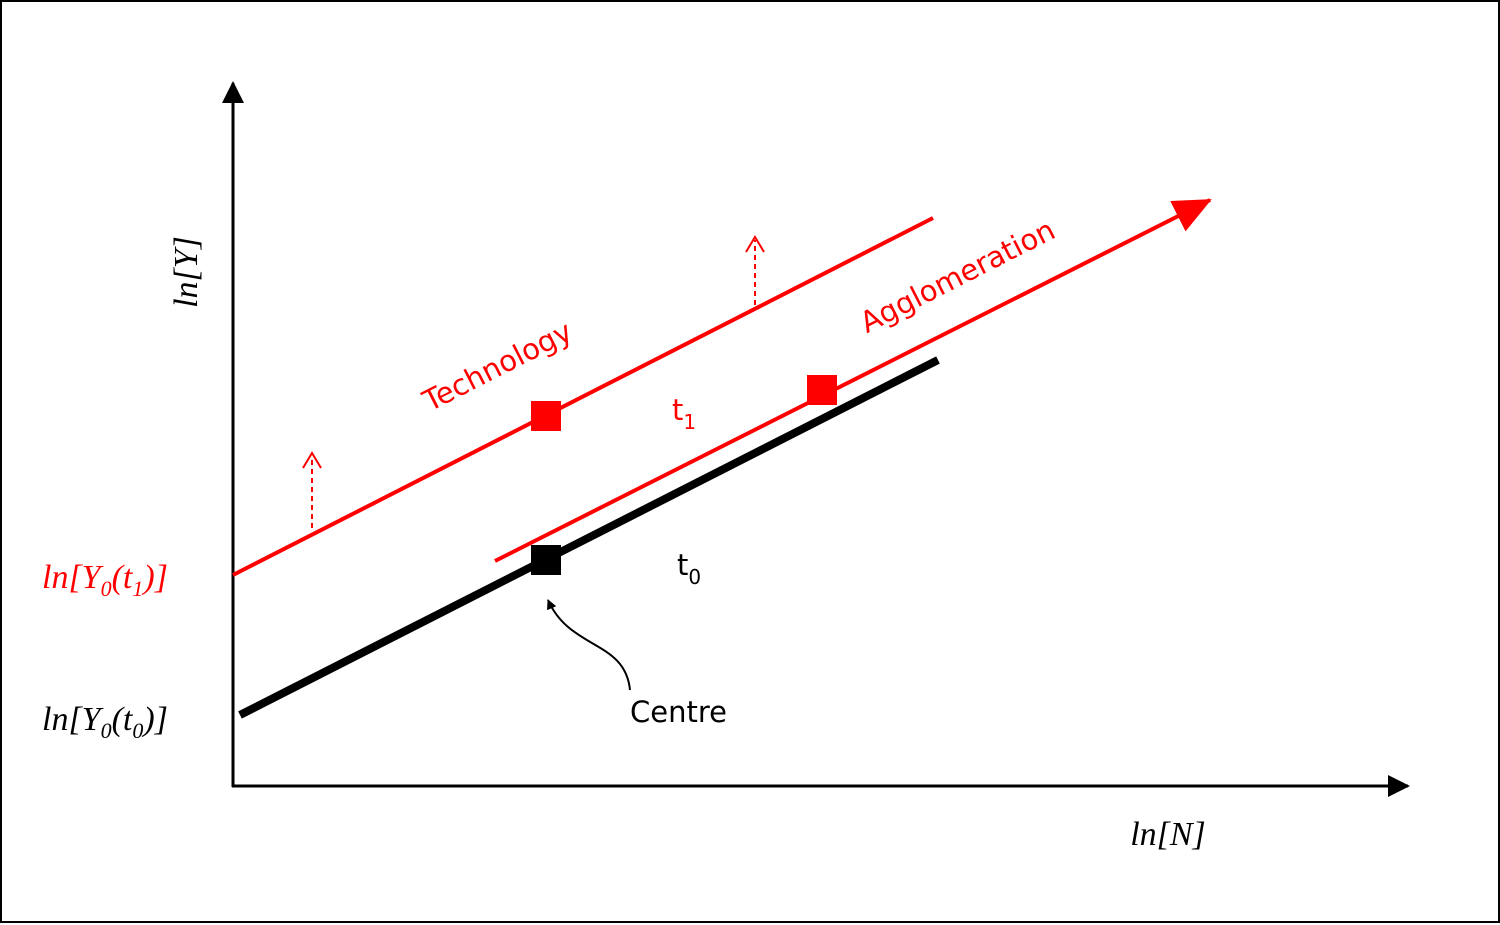 This screenshot has height=925, width=1500. What do you see at coordinates (546, 416) in the screenshot?
I see `technology-point` at bounding box center [546, 416].